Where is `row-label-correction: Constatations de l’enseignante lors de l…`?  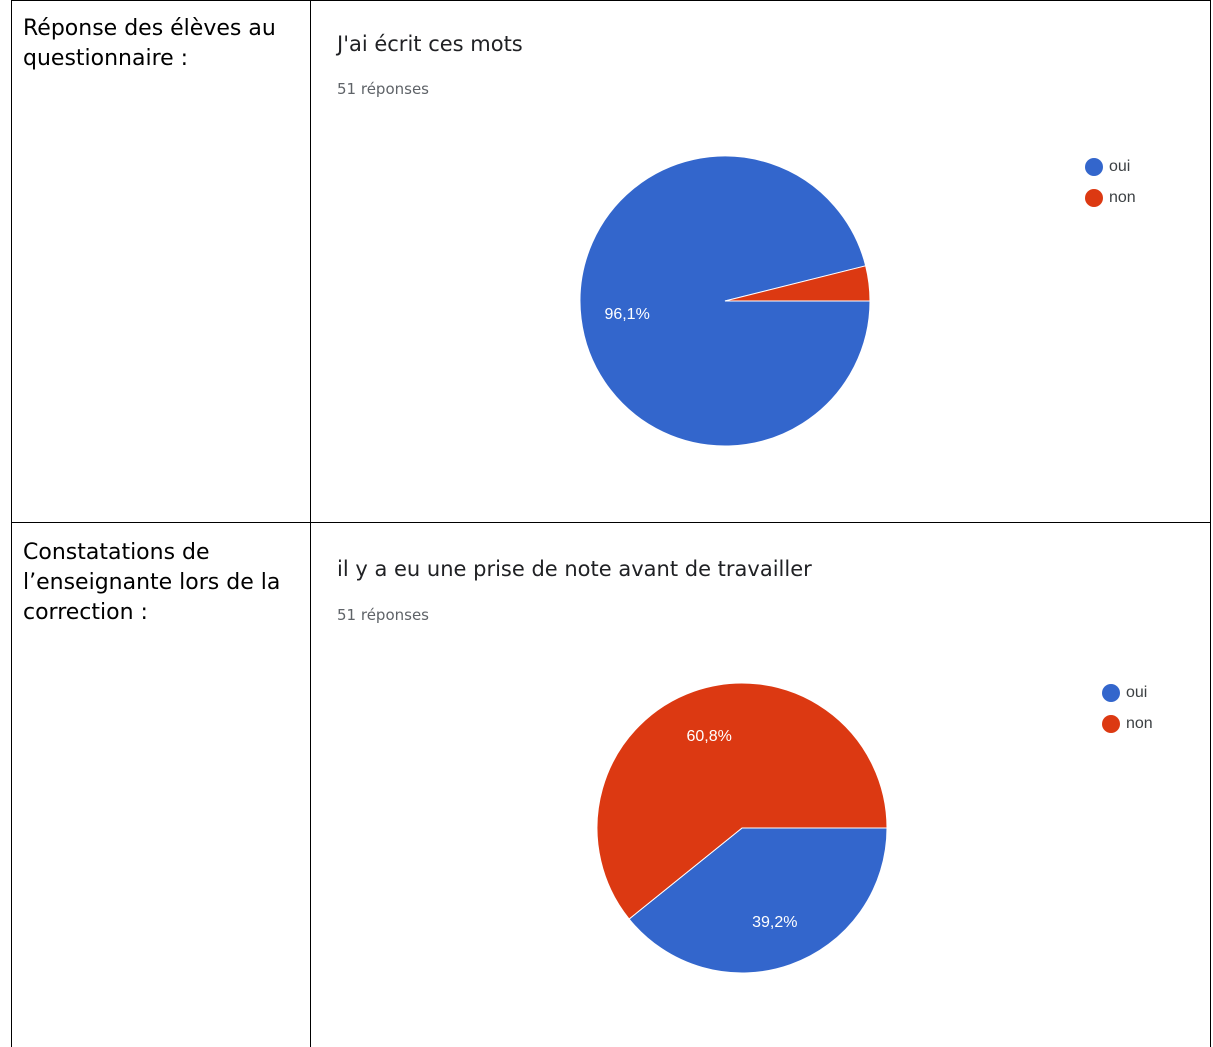
row-label-correction: Constatations de l’enseignante lors de l… is located at coordinates (152, 582).